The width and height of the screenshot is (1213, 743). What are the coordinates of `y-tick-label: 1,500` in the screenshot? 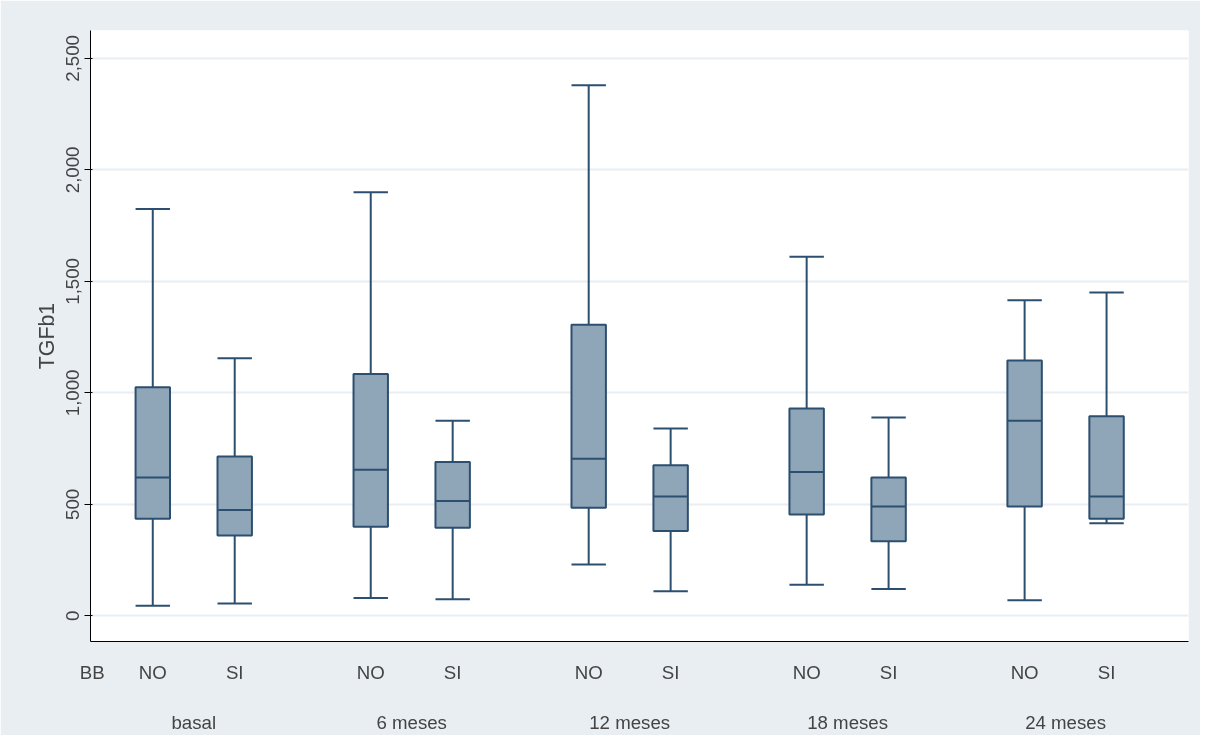 It's located at (73, 281).